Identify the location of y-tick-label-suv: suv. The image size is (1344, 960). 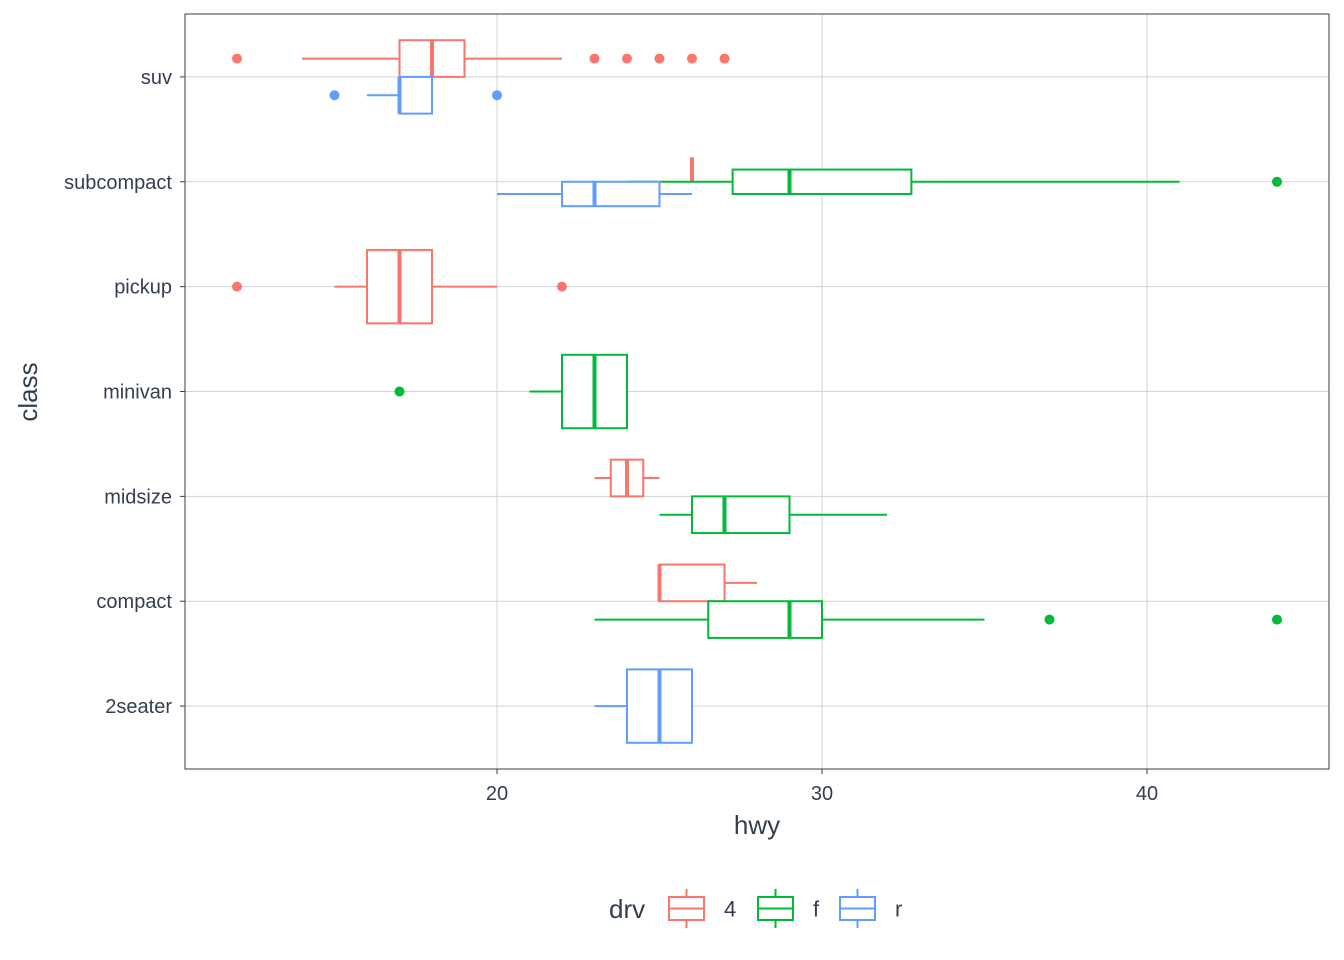
(156, 78).